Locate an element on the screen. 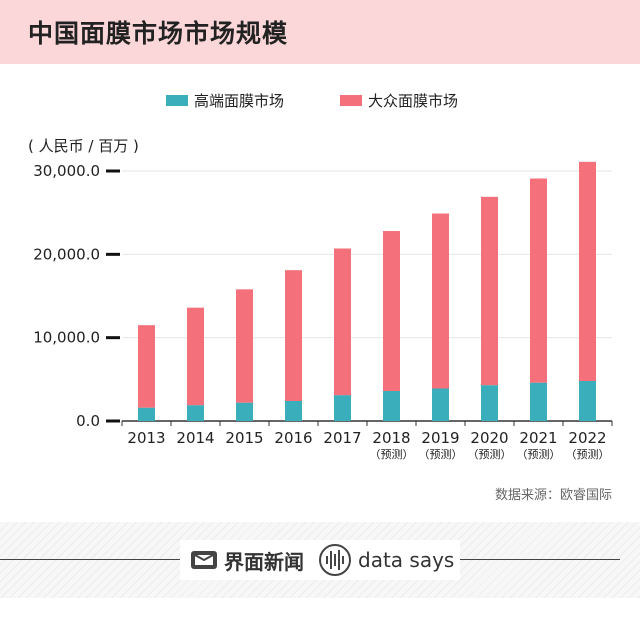 This screenshot has height=617, width=640. bar-mass-2020 is located at coordinates (489, 291).